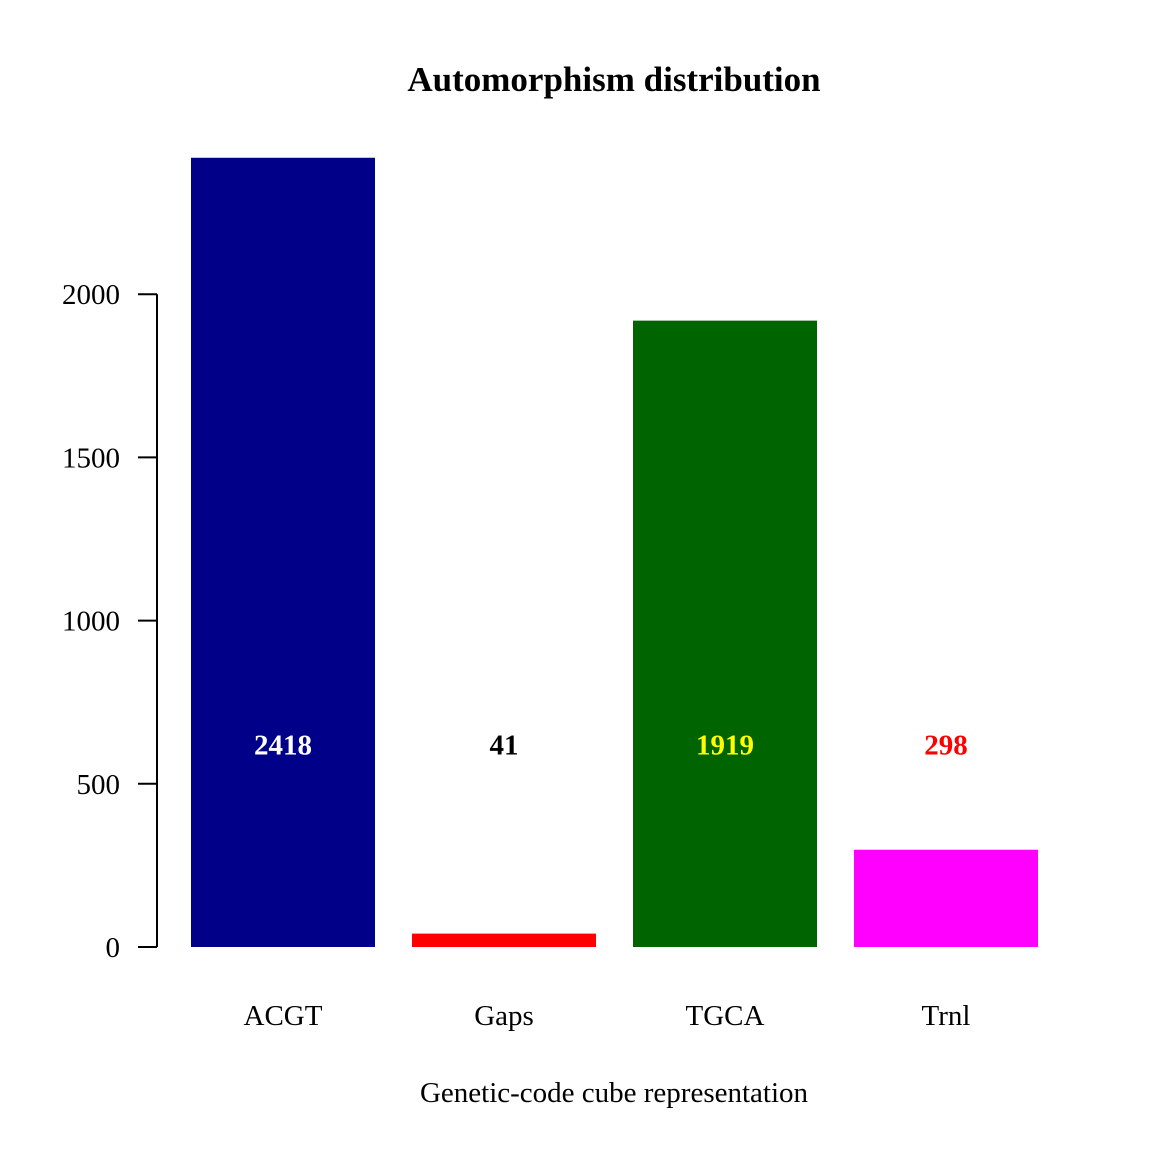 The width and height of the screenshot is (1152, 1152). I want to click on y-axis: 0 500 1000 1500 2000, so click(110, 621).